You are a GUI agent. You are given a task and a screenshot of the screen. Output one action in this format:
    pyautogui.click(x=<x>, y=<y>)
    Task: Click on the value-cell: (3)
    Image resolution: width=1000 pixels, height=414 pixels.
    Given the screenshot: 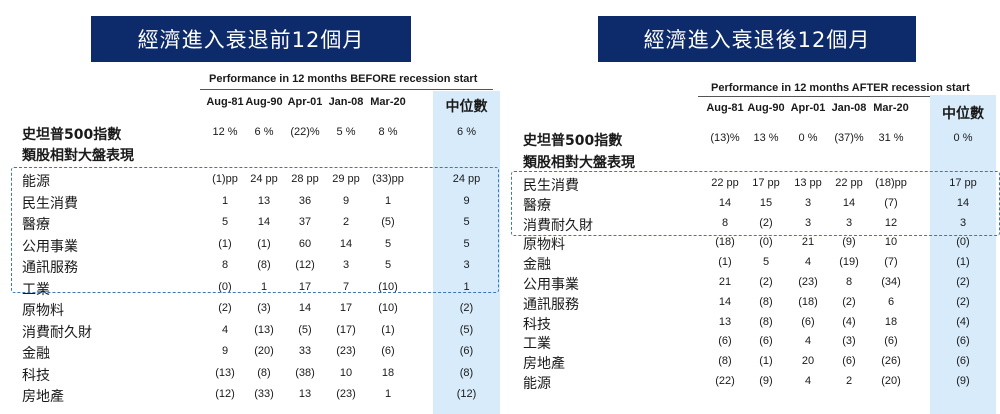 What is the action you would take?
    pyautogui.click(x=264, y=308)
    